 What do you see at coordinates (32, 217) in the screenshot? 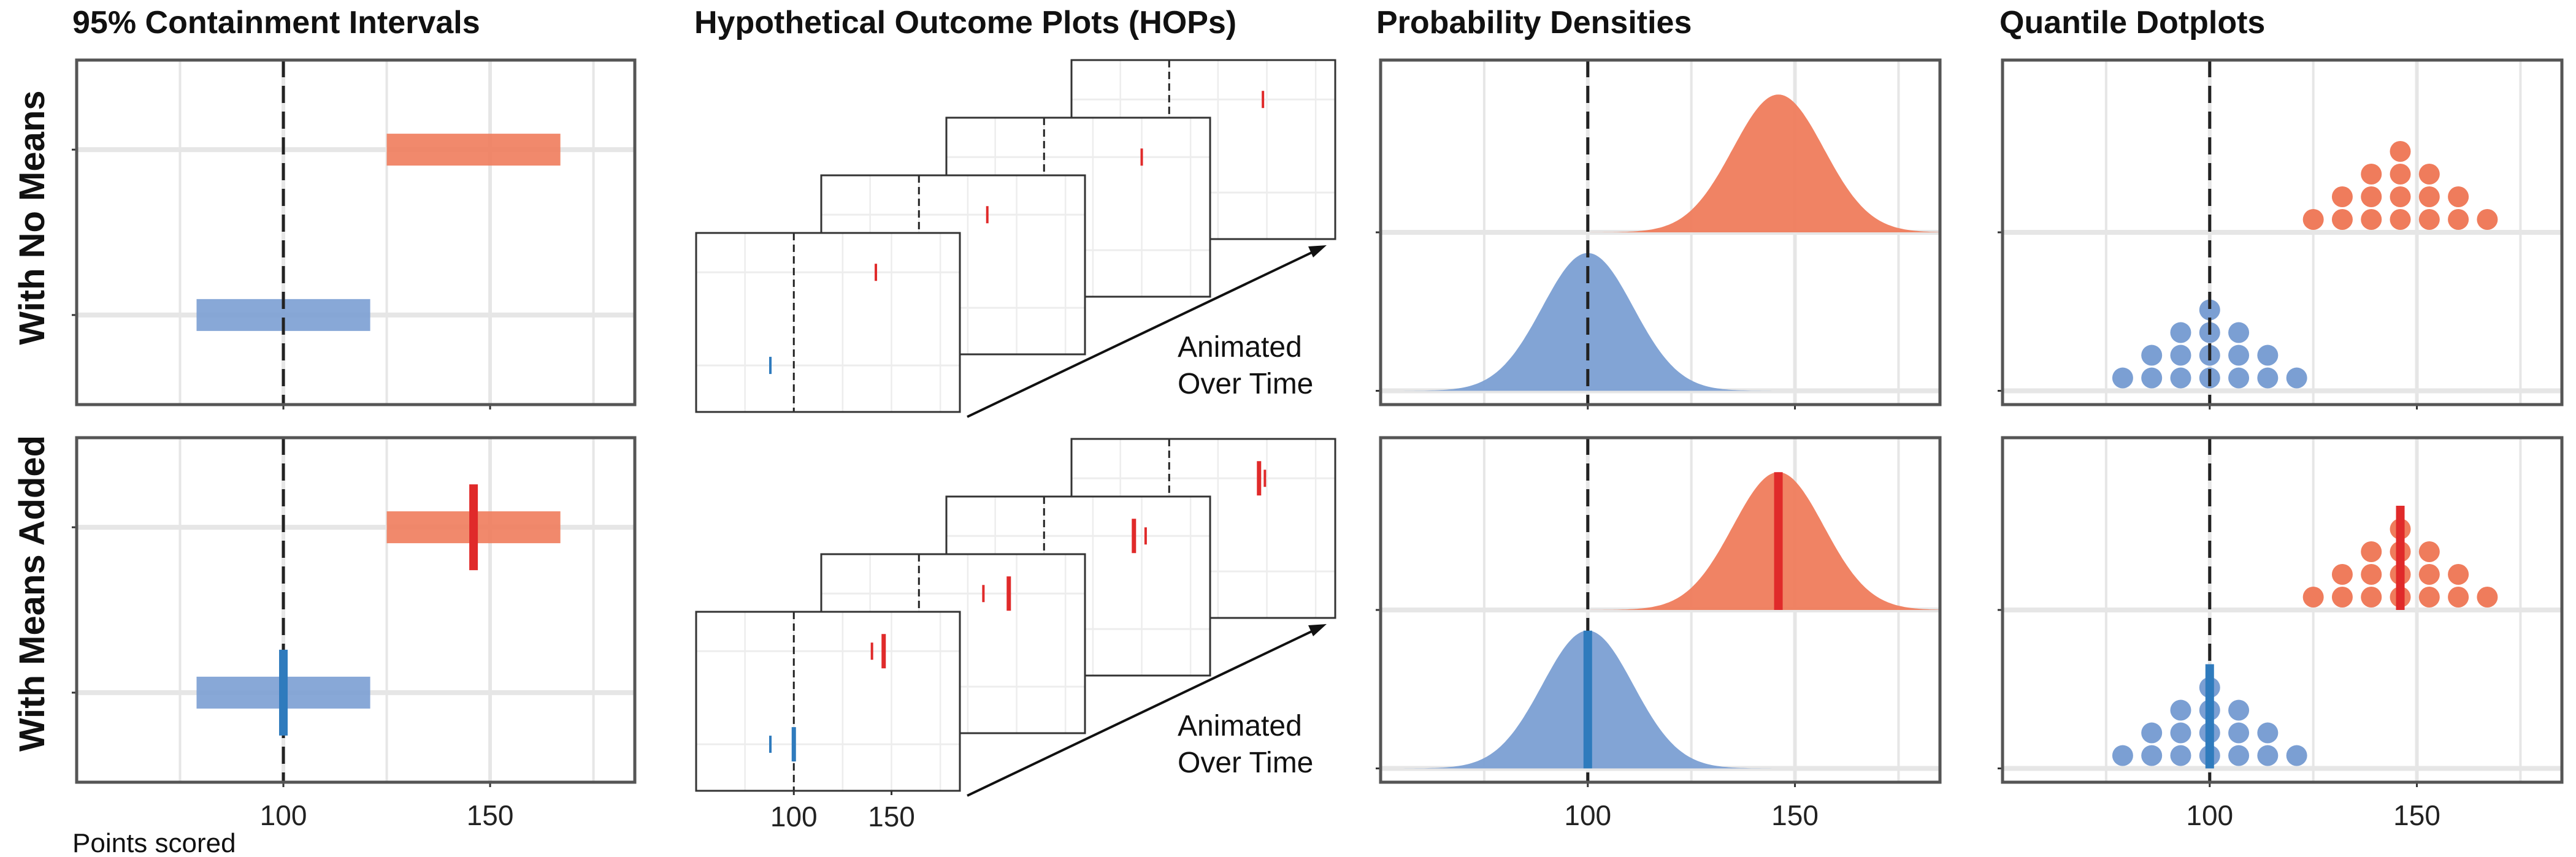
I see `row-title-no-means: With No Means` at bounding box center [32, 217].